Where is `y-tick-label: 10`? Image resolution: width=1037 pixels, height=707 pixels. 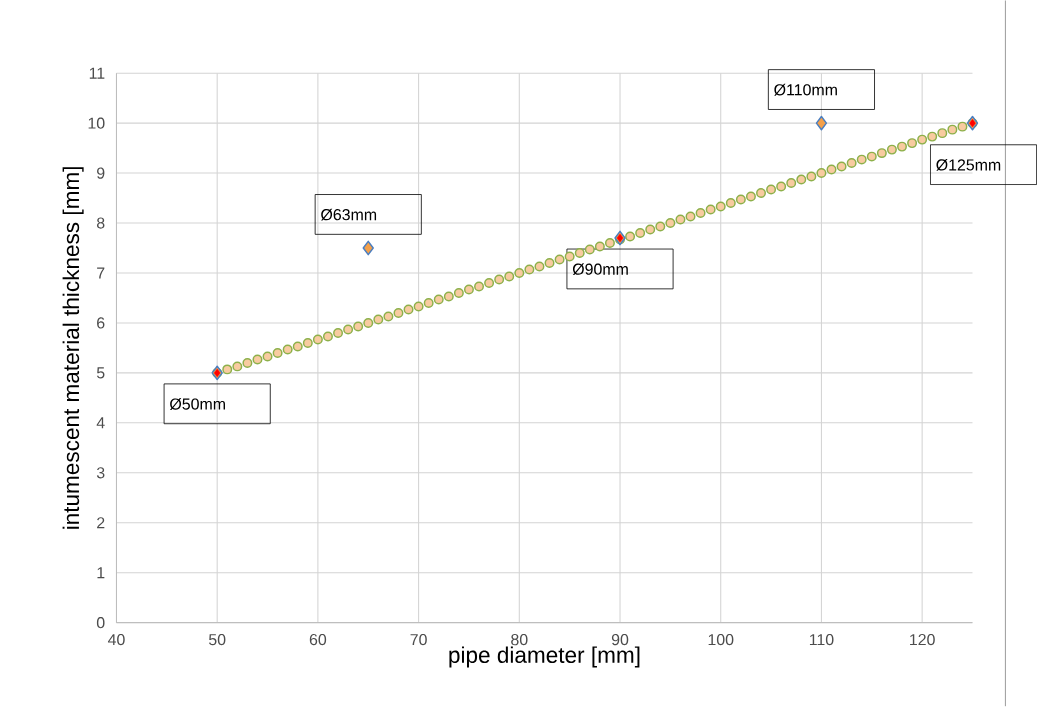
y-tick-label: 10 is located at coordinates (96, 123).